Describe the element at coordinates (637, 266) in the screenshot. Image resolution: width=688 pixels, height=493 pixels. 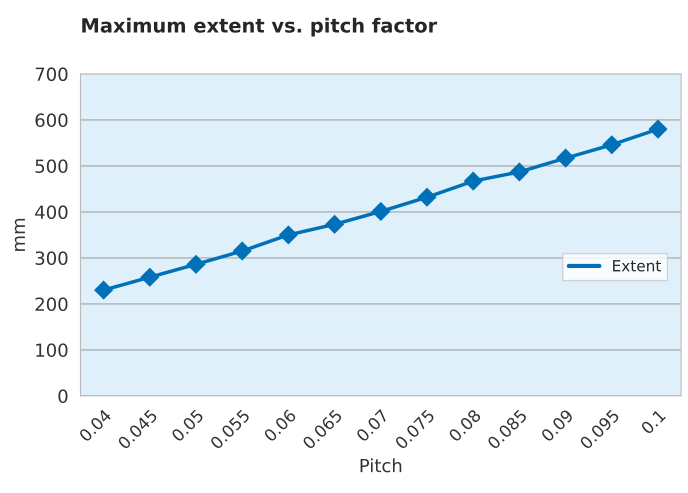
I see `legend-label: Extent` at that location.